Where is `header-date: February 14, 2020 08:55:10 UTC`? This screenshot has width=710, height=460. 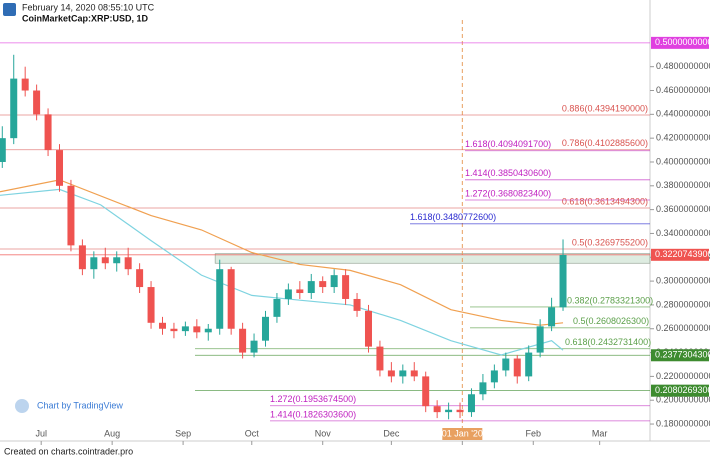
header-date: February 14, 2020 08:55:10 UTC is located at coordinates (88, 7).